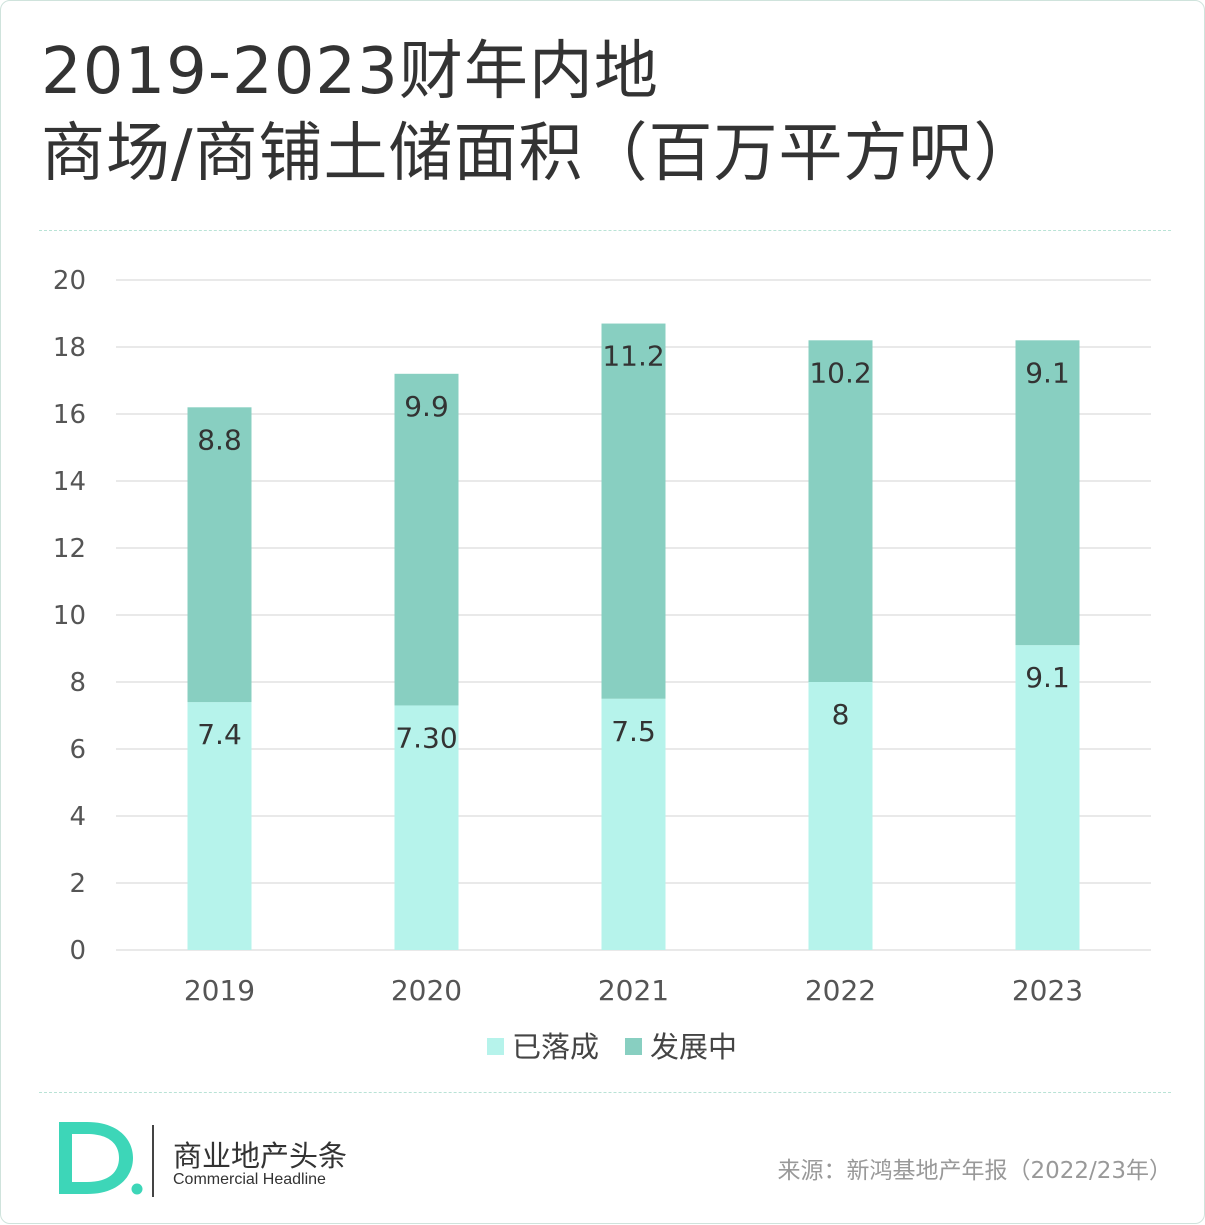 Image resolution: width=1205 pixels, height=1225 pixels. I want to click on y-tick-label: 8, so click(77, 683).